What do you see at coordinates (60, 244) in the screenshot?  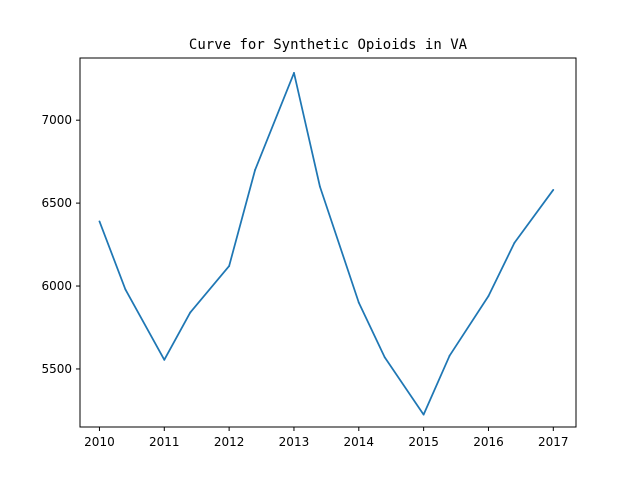 I see `y-axis: 5500 6000 6500 7000` at bounding box center [60, 244].